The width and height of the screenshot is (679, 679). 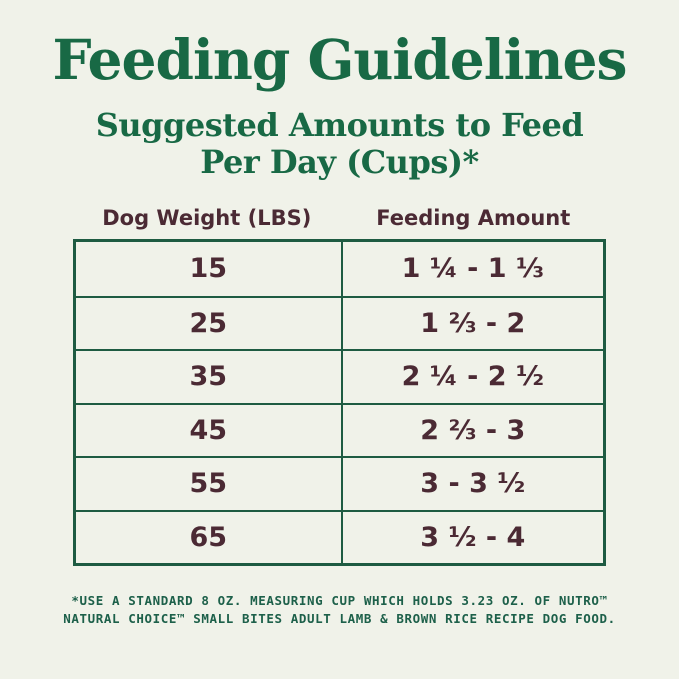 What do you see at coordinates (208, 269) in the screenshot?
I see `table-cell-weight: 15` at bounding box center [208, 269].